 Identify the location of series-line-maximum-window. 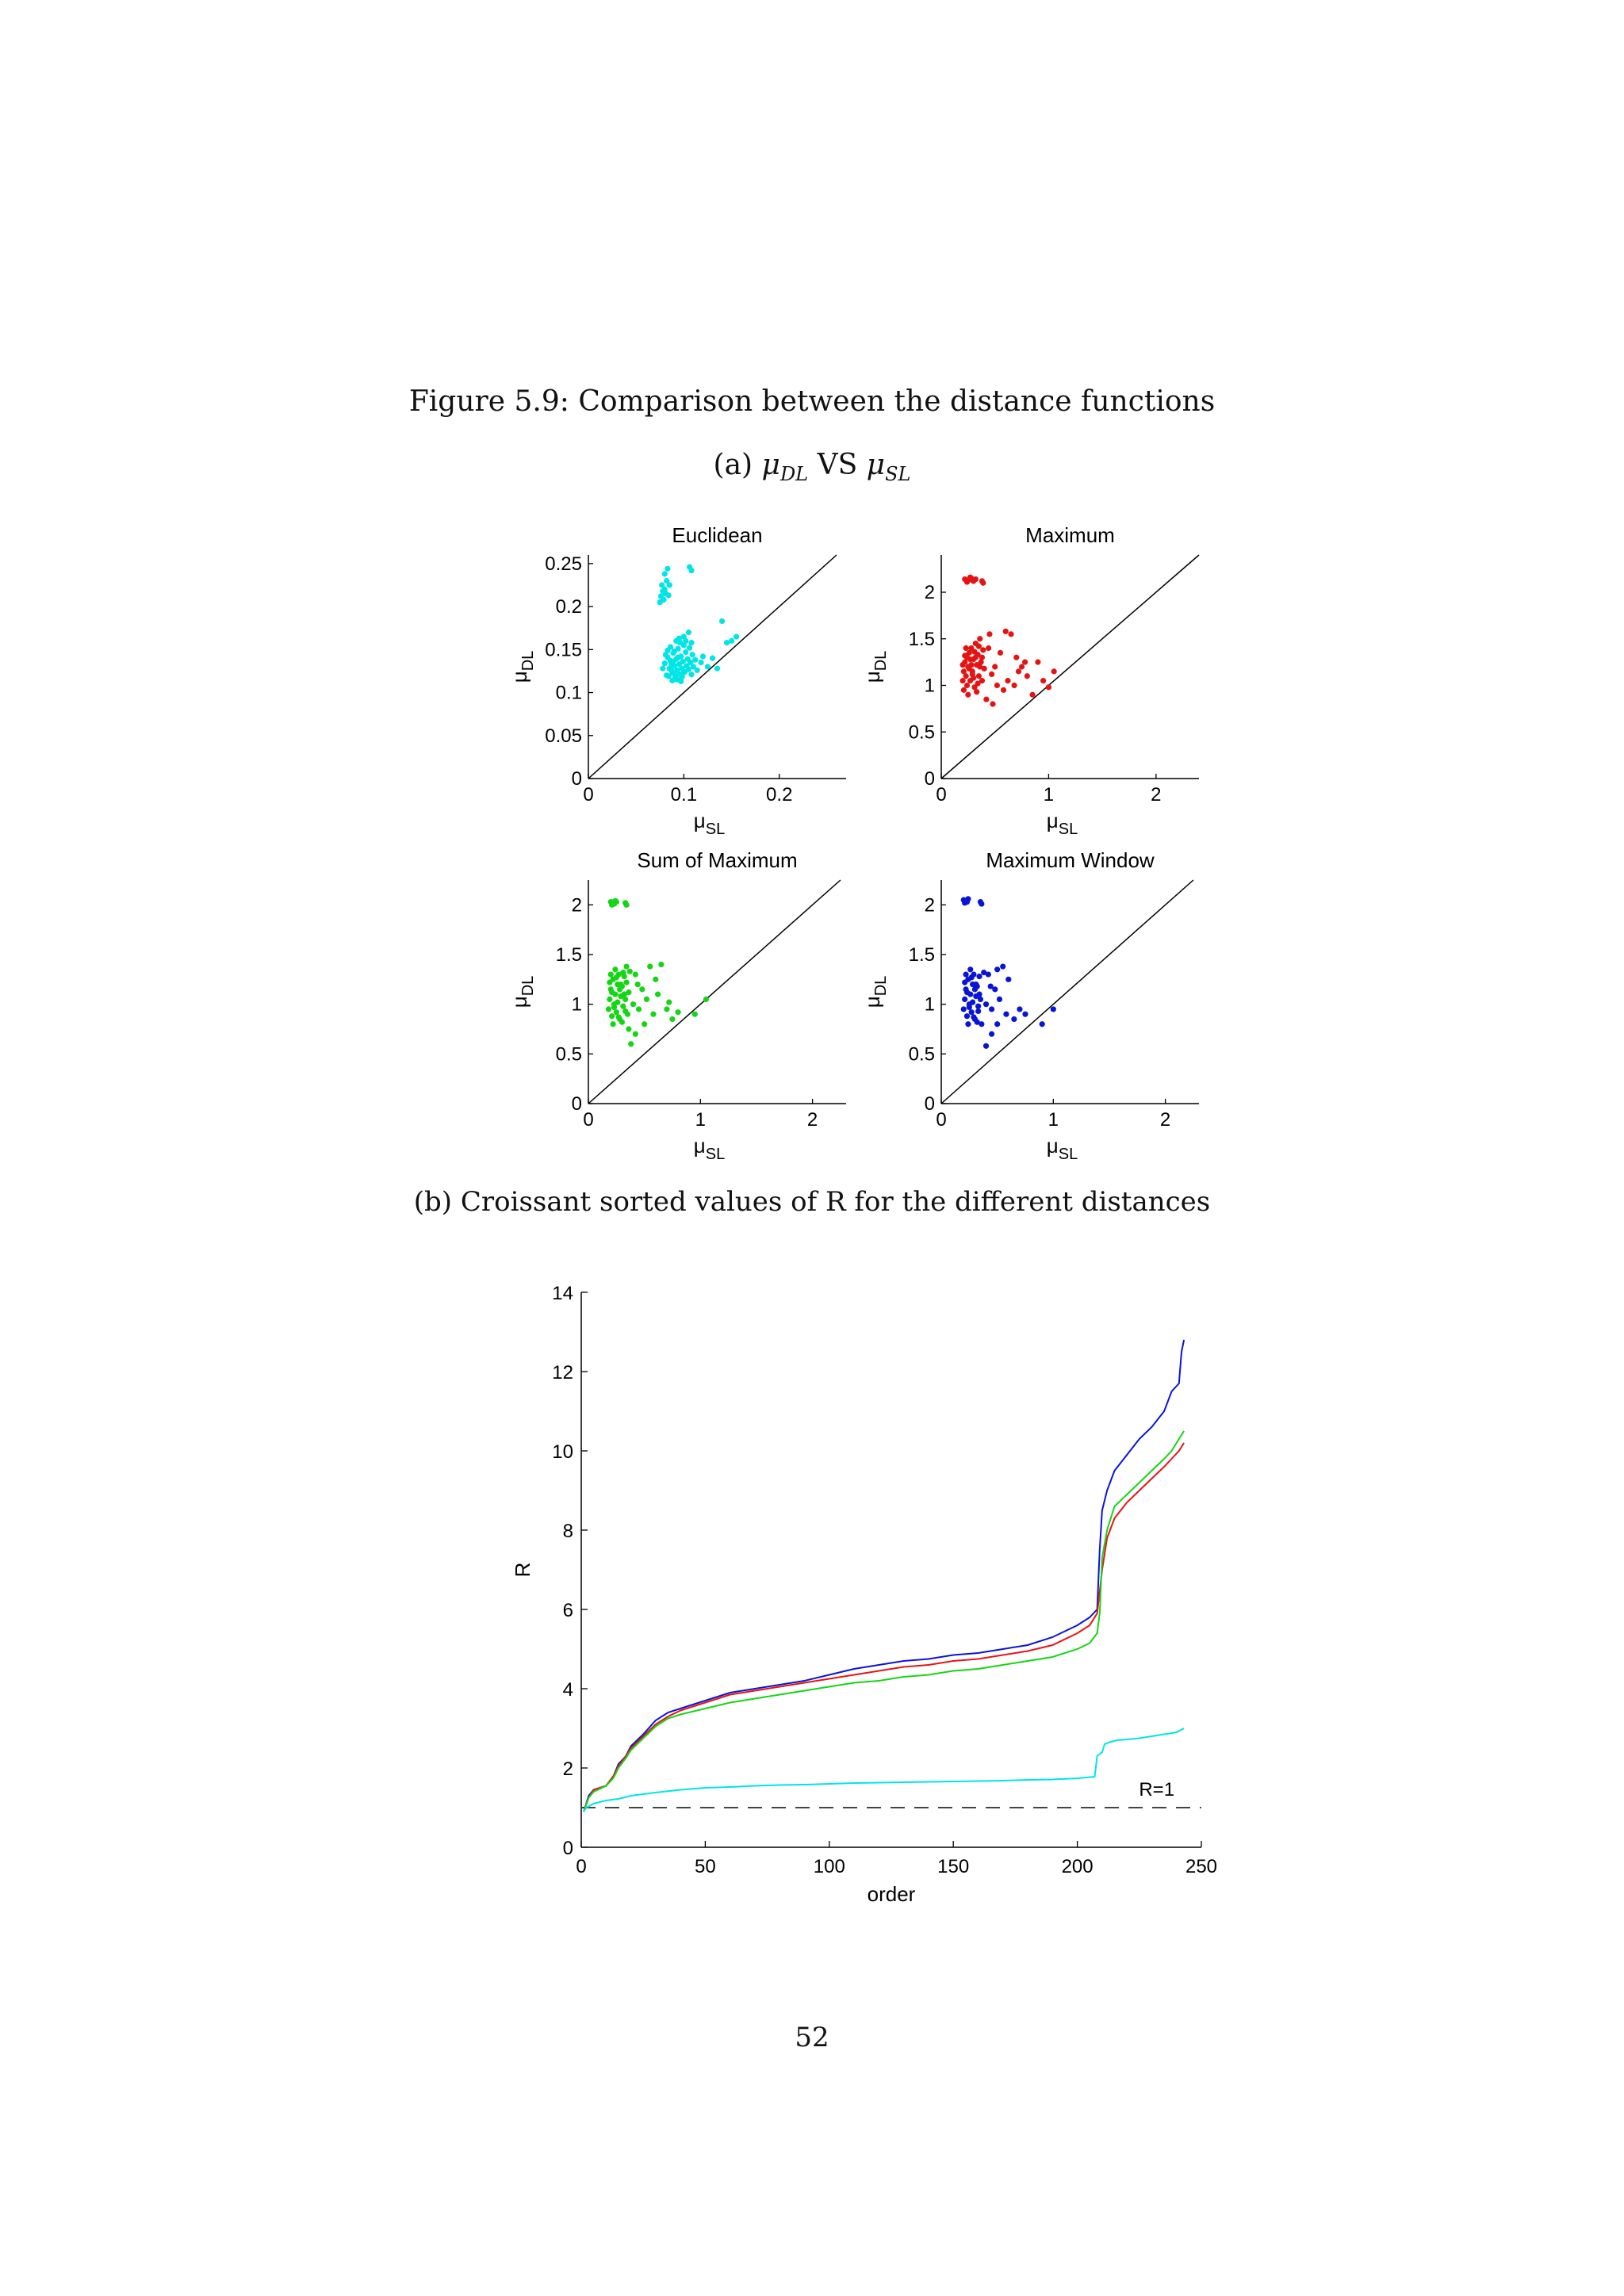
(884, 1576).